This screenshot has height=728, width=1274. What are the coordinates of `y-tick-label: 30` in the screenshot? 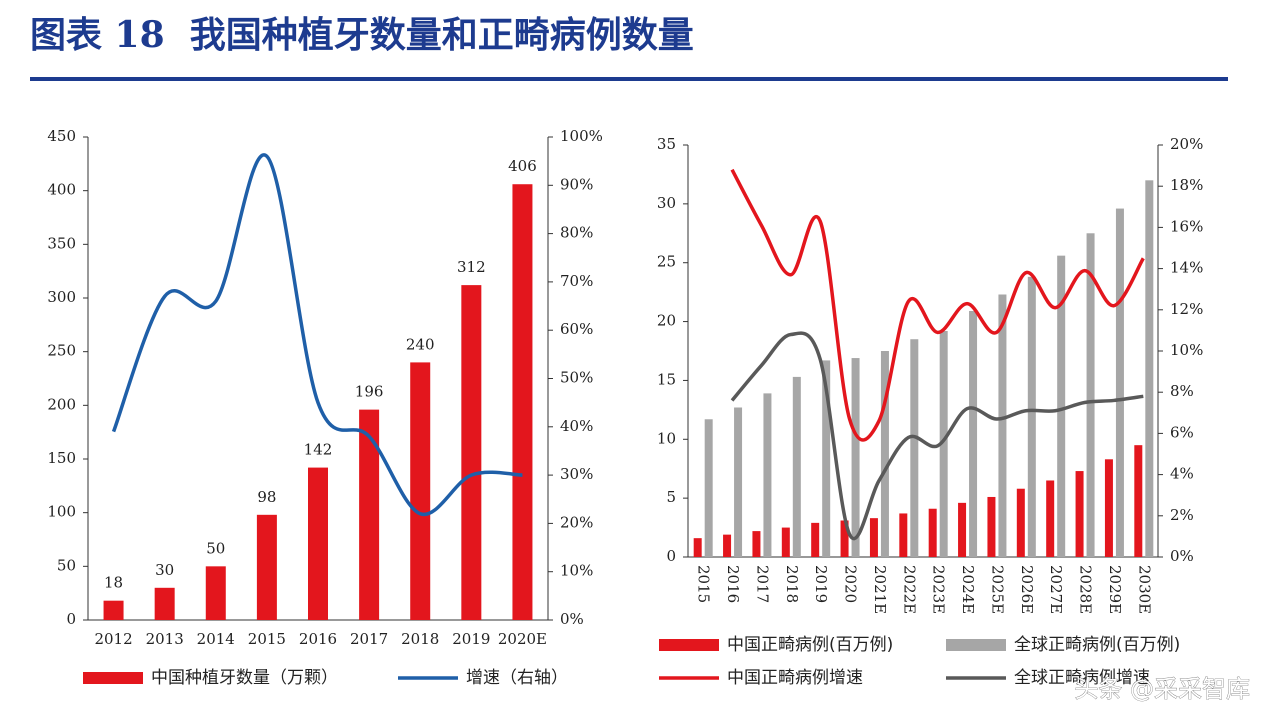 It's located at (666, 203).